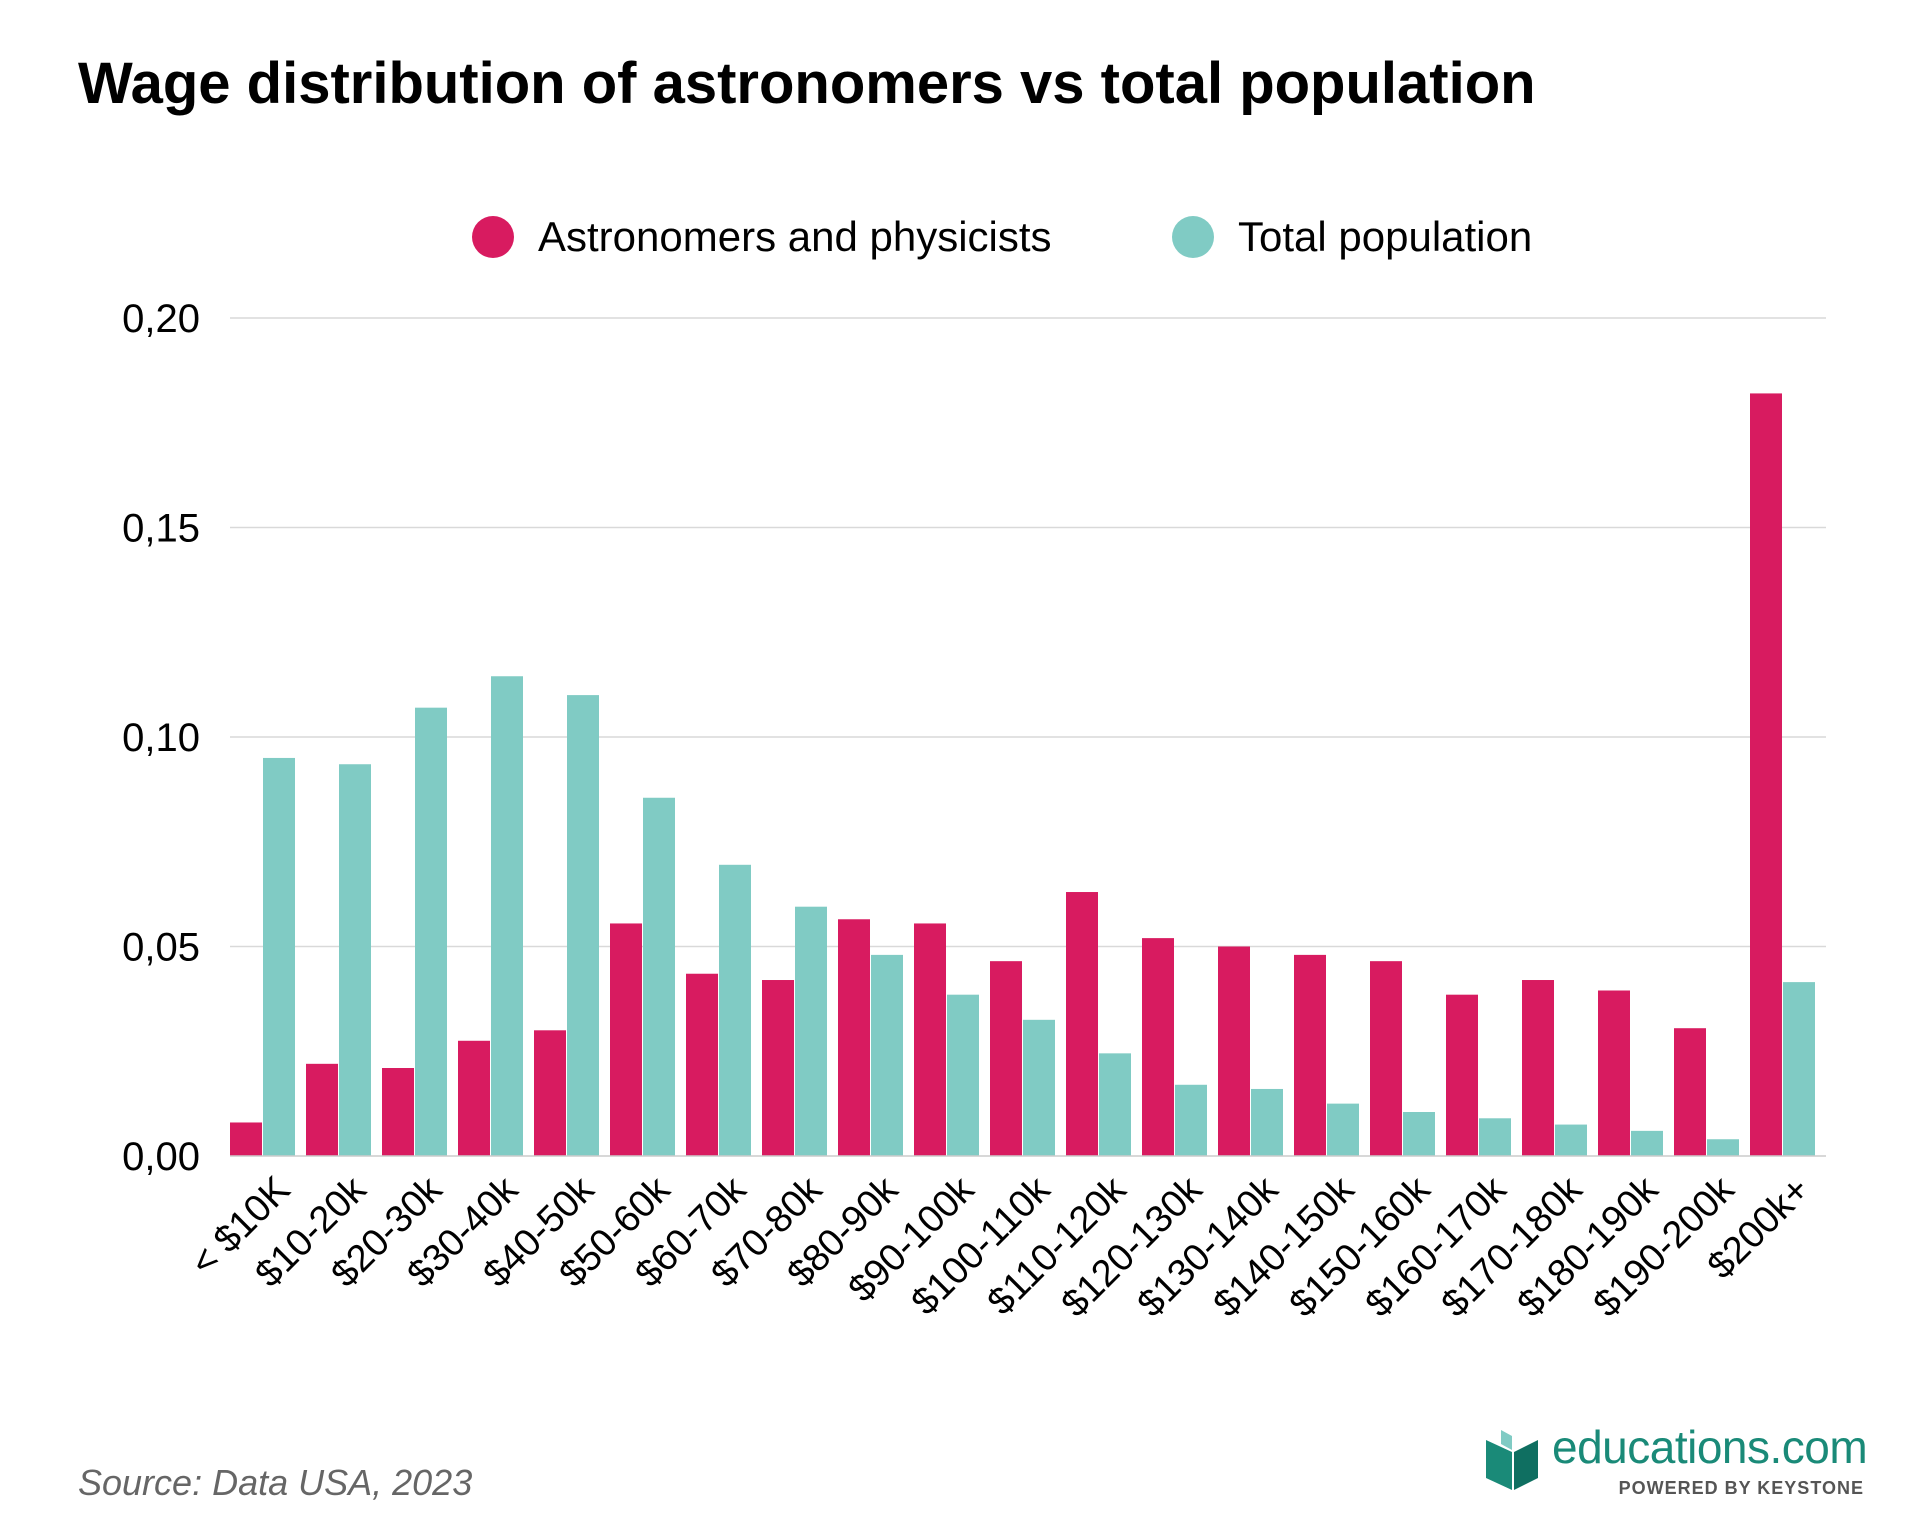 The width and height of the screenshot is (1920, 1536). What do you see at coordinates (493, 237) in the screenshot?
I see `legend-swatch-astronomers` at bounding box center [493, 237].